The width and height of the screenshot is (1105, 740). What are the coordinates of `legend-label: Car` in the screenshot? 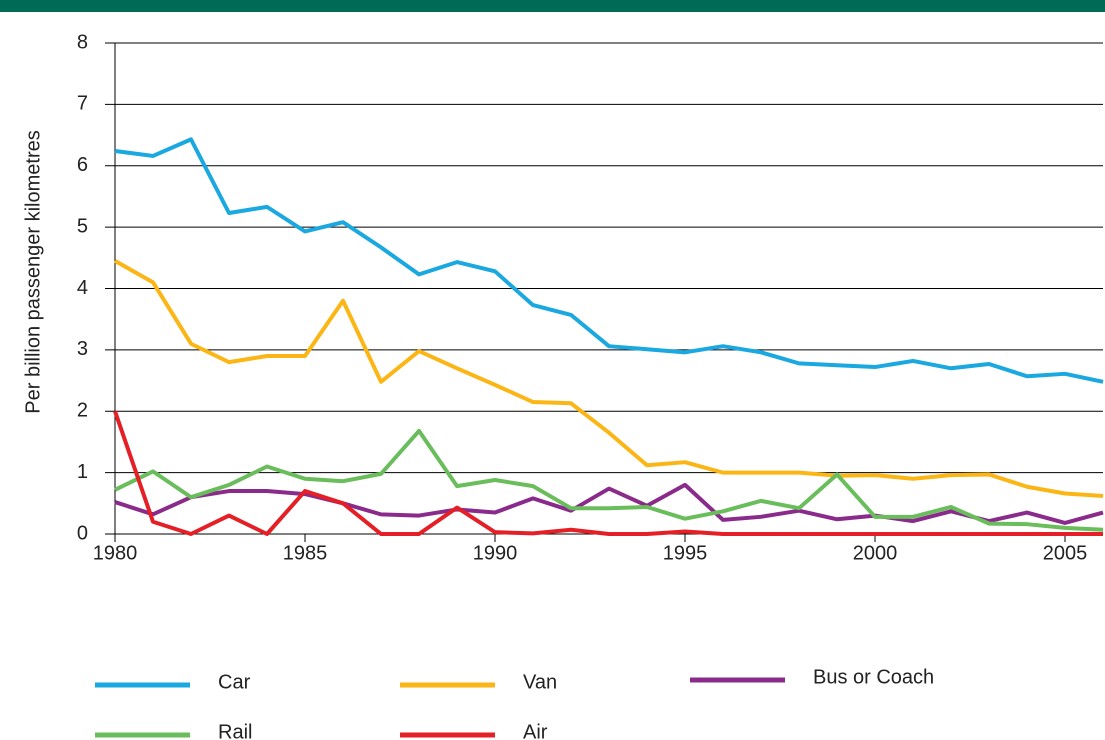 It's located at (234, 682).